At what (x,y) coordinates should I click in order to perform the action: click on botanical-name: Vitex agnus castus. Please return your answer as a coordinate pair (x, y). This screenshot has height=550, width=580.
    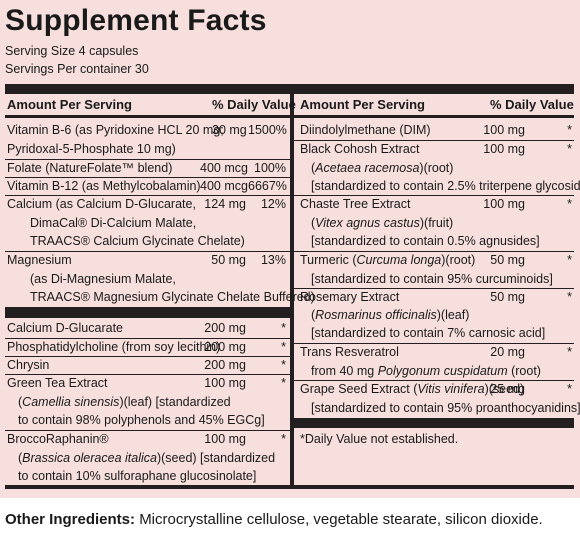
    Looking at the image, I should click on (367, 223).